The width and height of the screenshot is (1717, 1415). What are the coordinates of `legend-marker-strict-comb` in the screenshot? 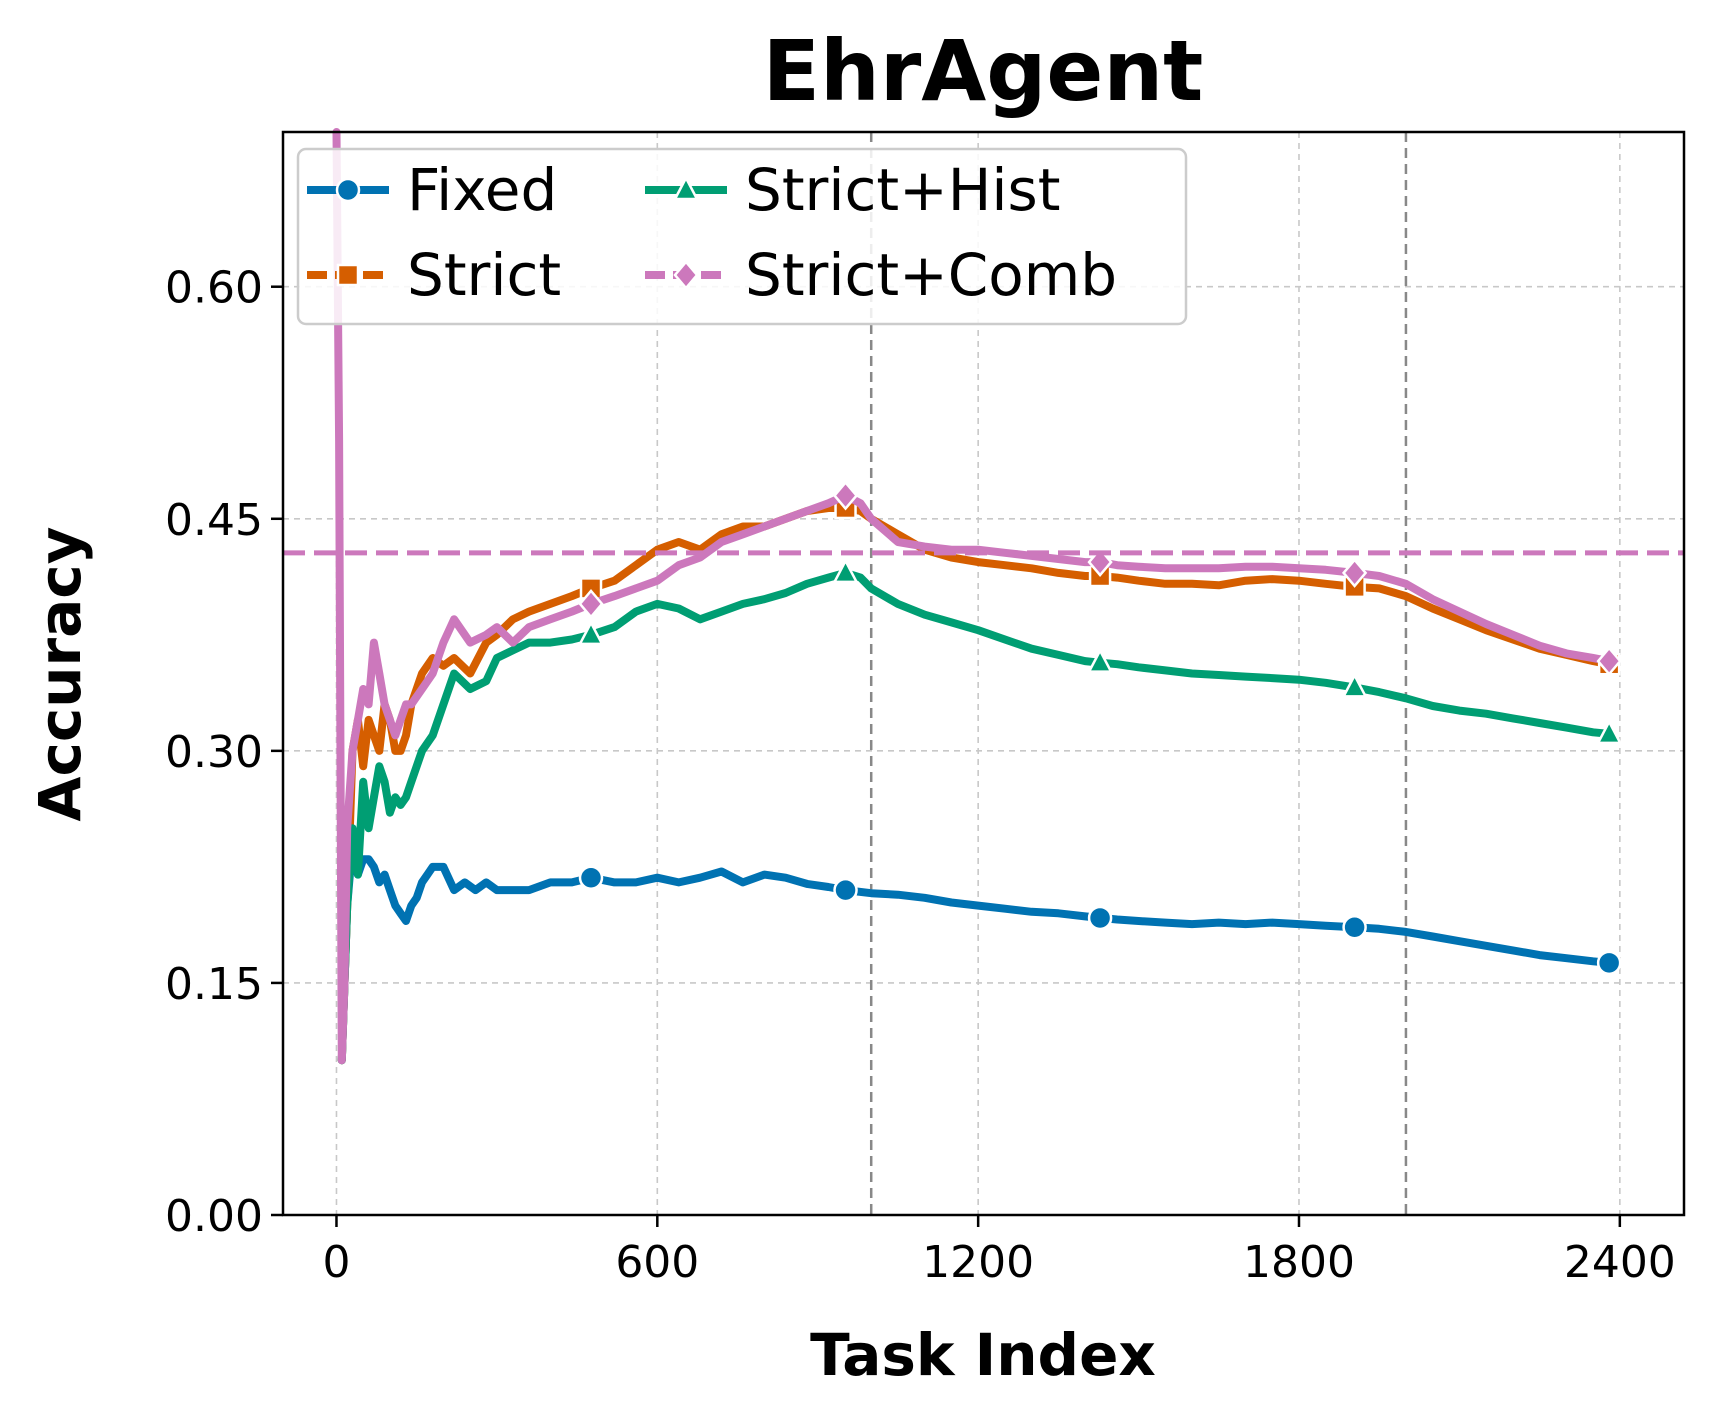 It's located at (686, 275).